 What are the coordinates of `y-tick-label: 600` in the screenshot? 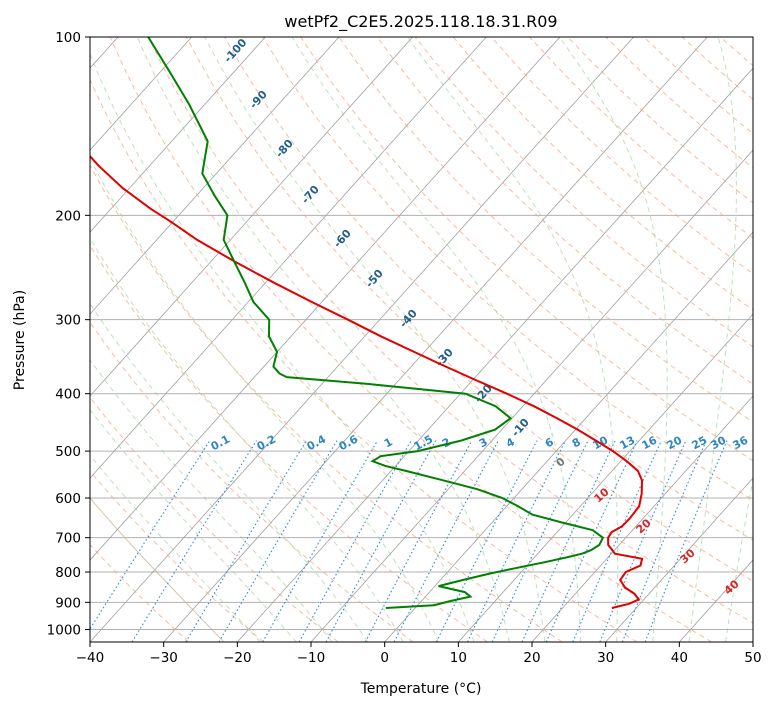 It's located at (68, 499).